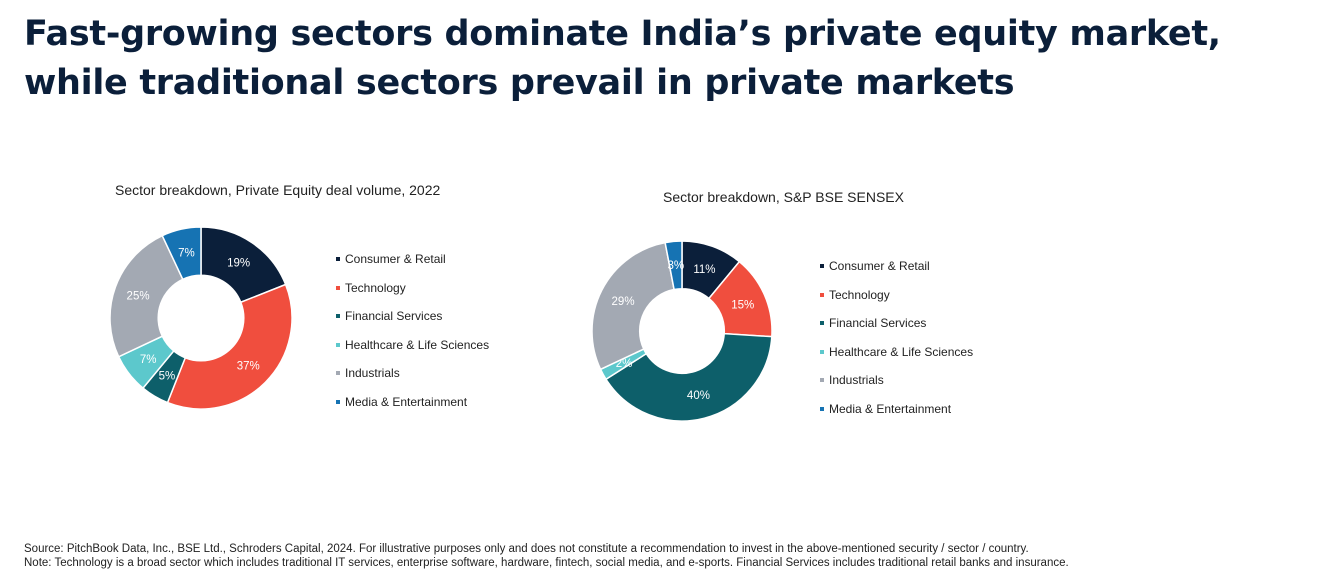 The width and height of the screenshot is (1331, 588). I want to click on slice-label-industrials: 25%, so click(138, 296).